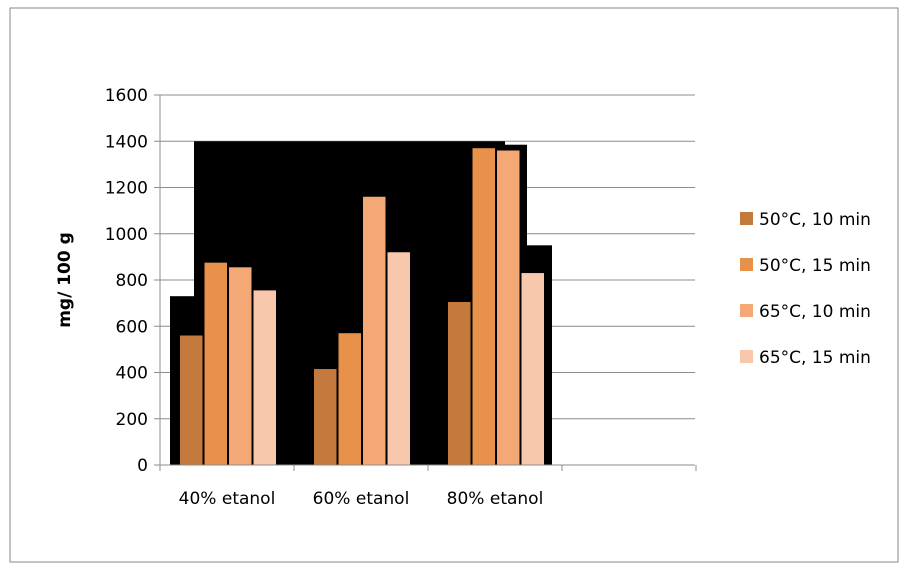  Describe the element at coordinates (815, 220) in the screenshot. I see `legend-label: 50°C, 10 min` at that location.